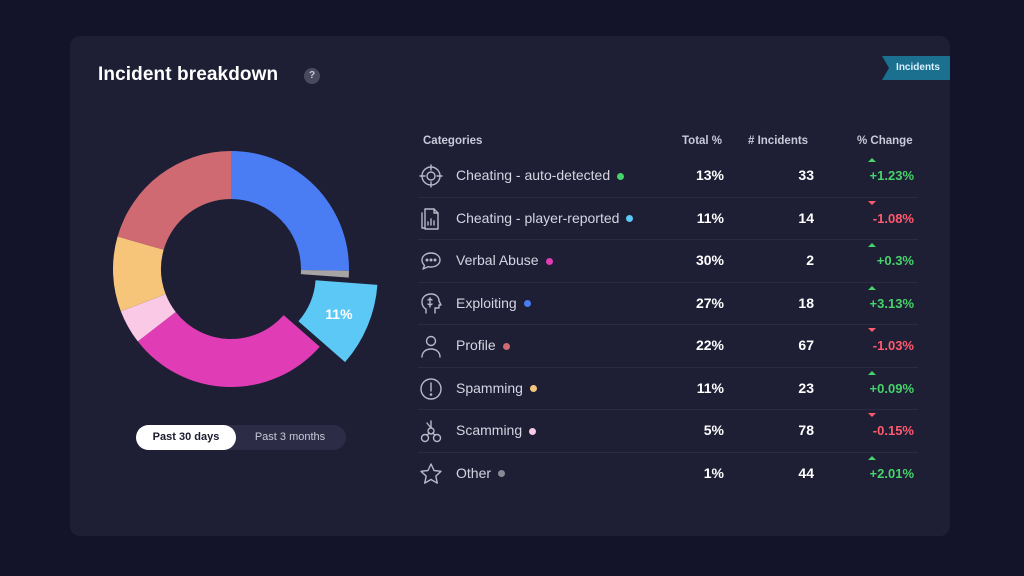 This screenshot has height=576, width=1024. I want to click on incident-count: 33, so click(806, 175).